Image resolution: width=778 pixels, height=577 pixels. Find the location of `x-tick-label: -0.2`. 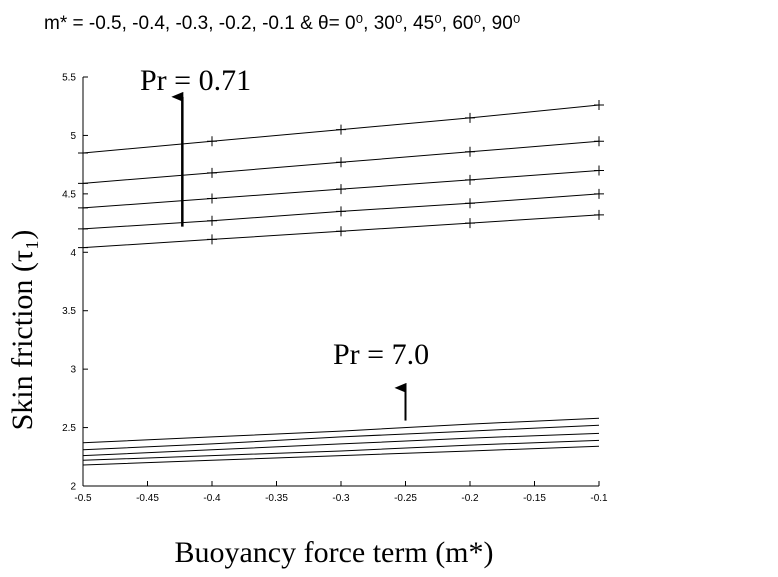

x-tick-label: -0.2 is located at coordinates (470, 498).